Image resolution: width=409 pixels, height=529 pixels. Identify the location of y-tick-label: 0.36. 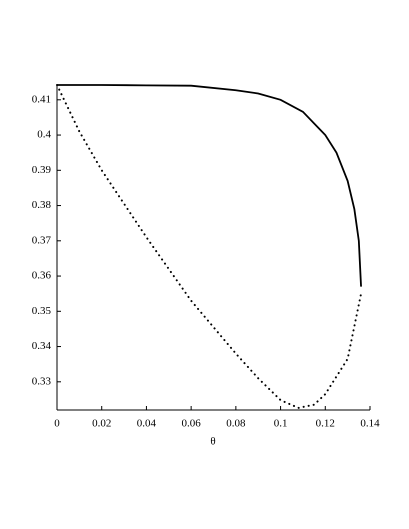
(42, 276).